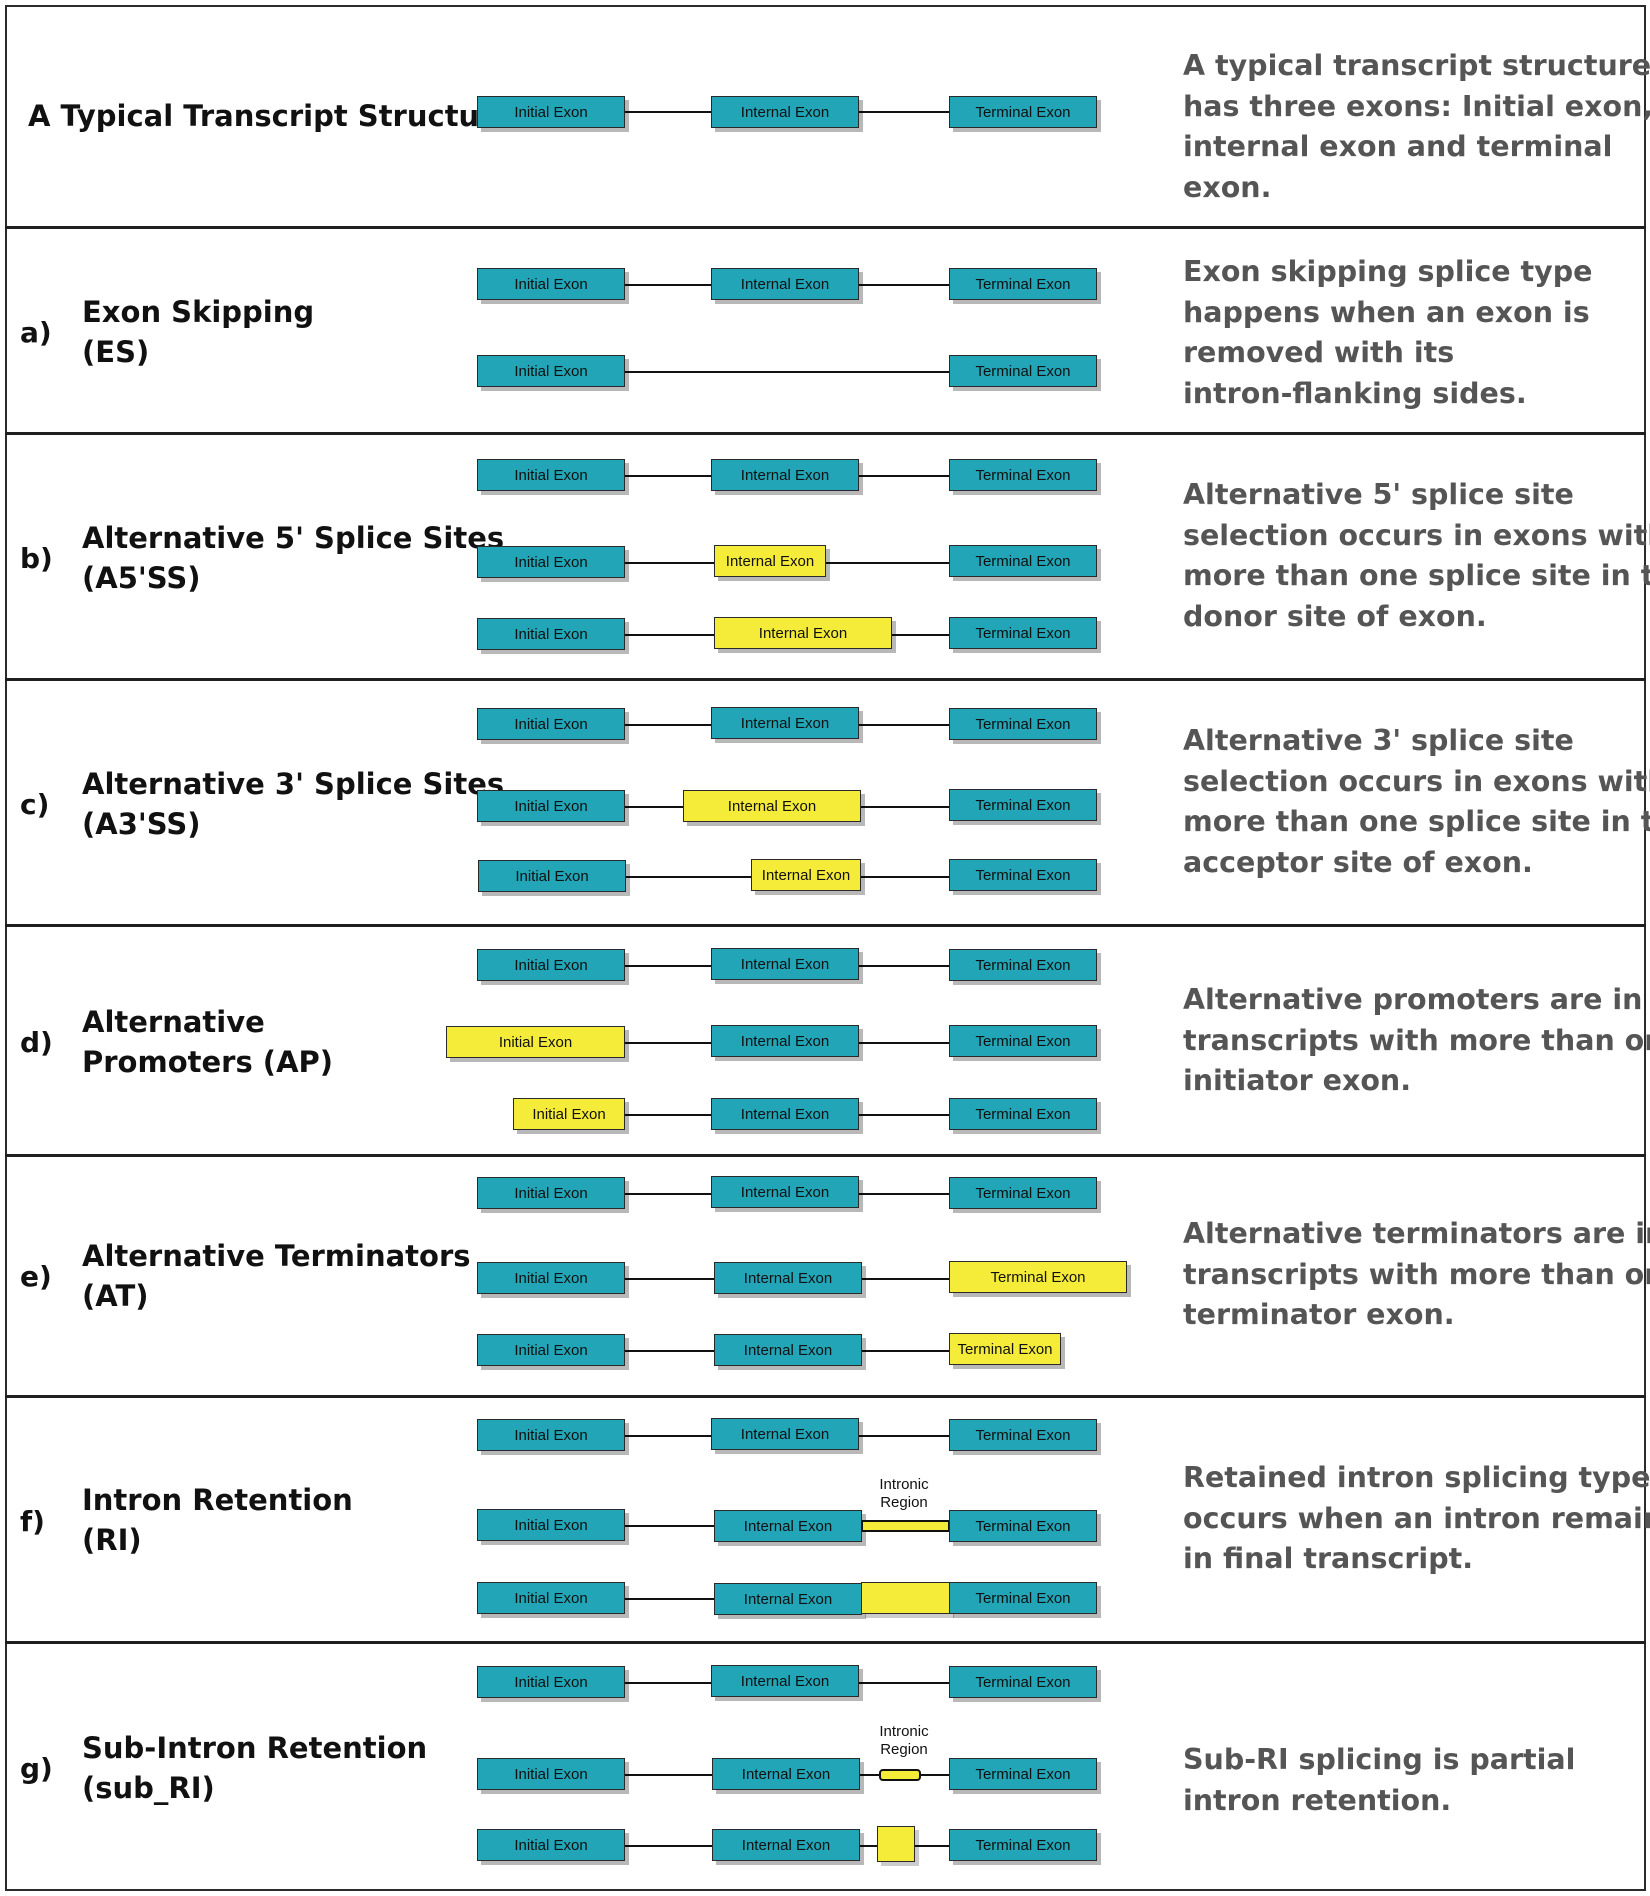 The height and width of the screenshot is (1896, 1650). What do you see at coordinates (1317, 1800) in the screenshot?
I see `description-line: intron retention.` at bounding box center [1317, 1800].